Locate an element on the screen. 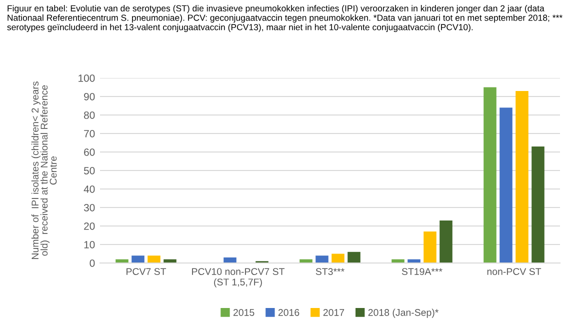 This screenshot has height=333, width=580. y-tick-label: 30 is located at coordinates (89, 208).